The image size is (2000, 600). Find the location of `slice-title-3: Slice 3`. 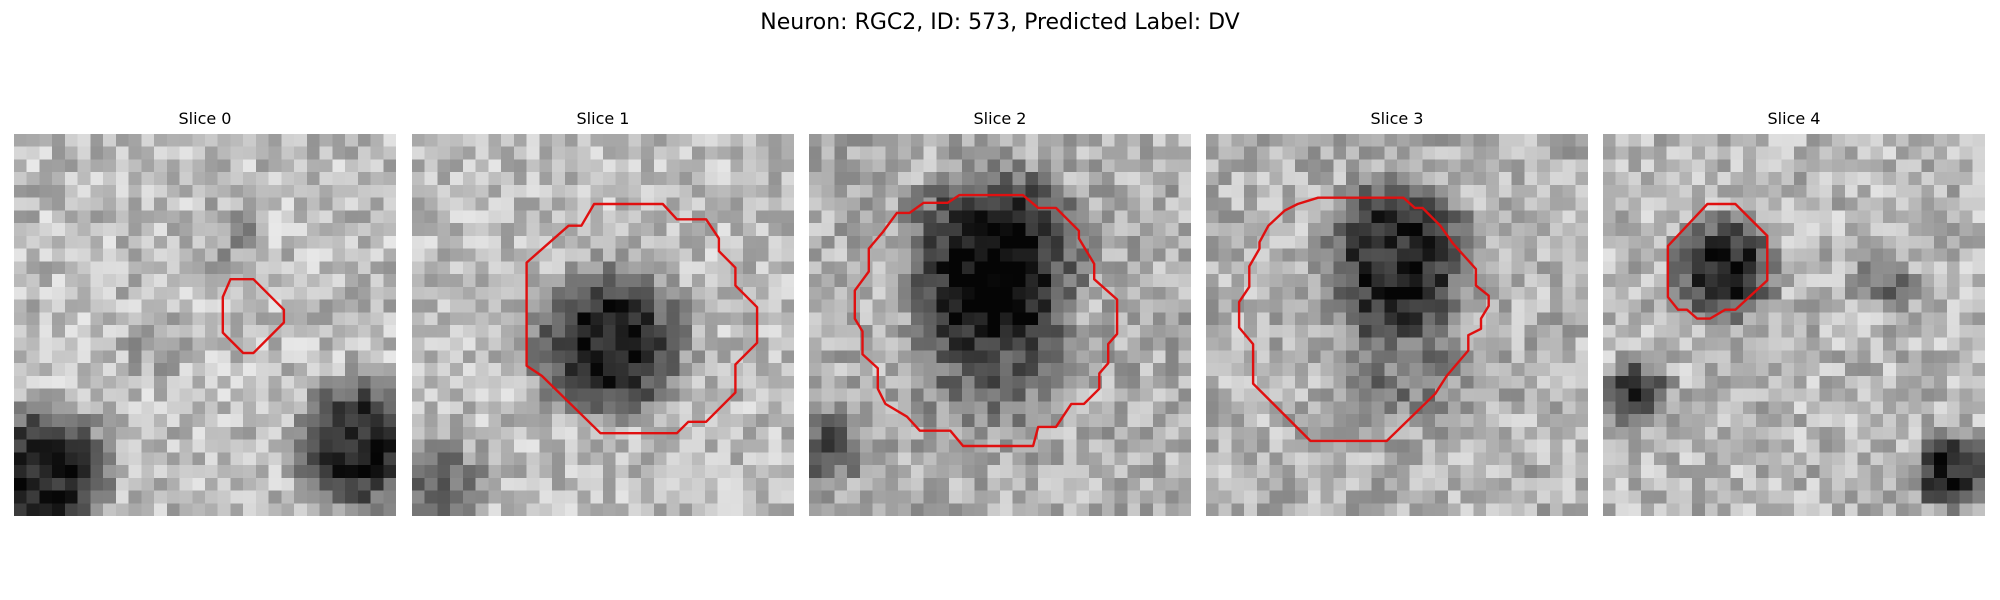

slice-title-3: Slice 3 is located at coordinates (1397, 118).